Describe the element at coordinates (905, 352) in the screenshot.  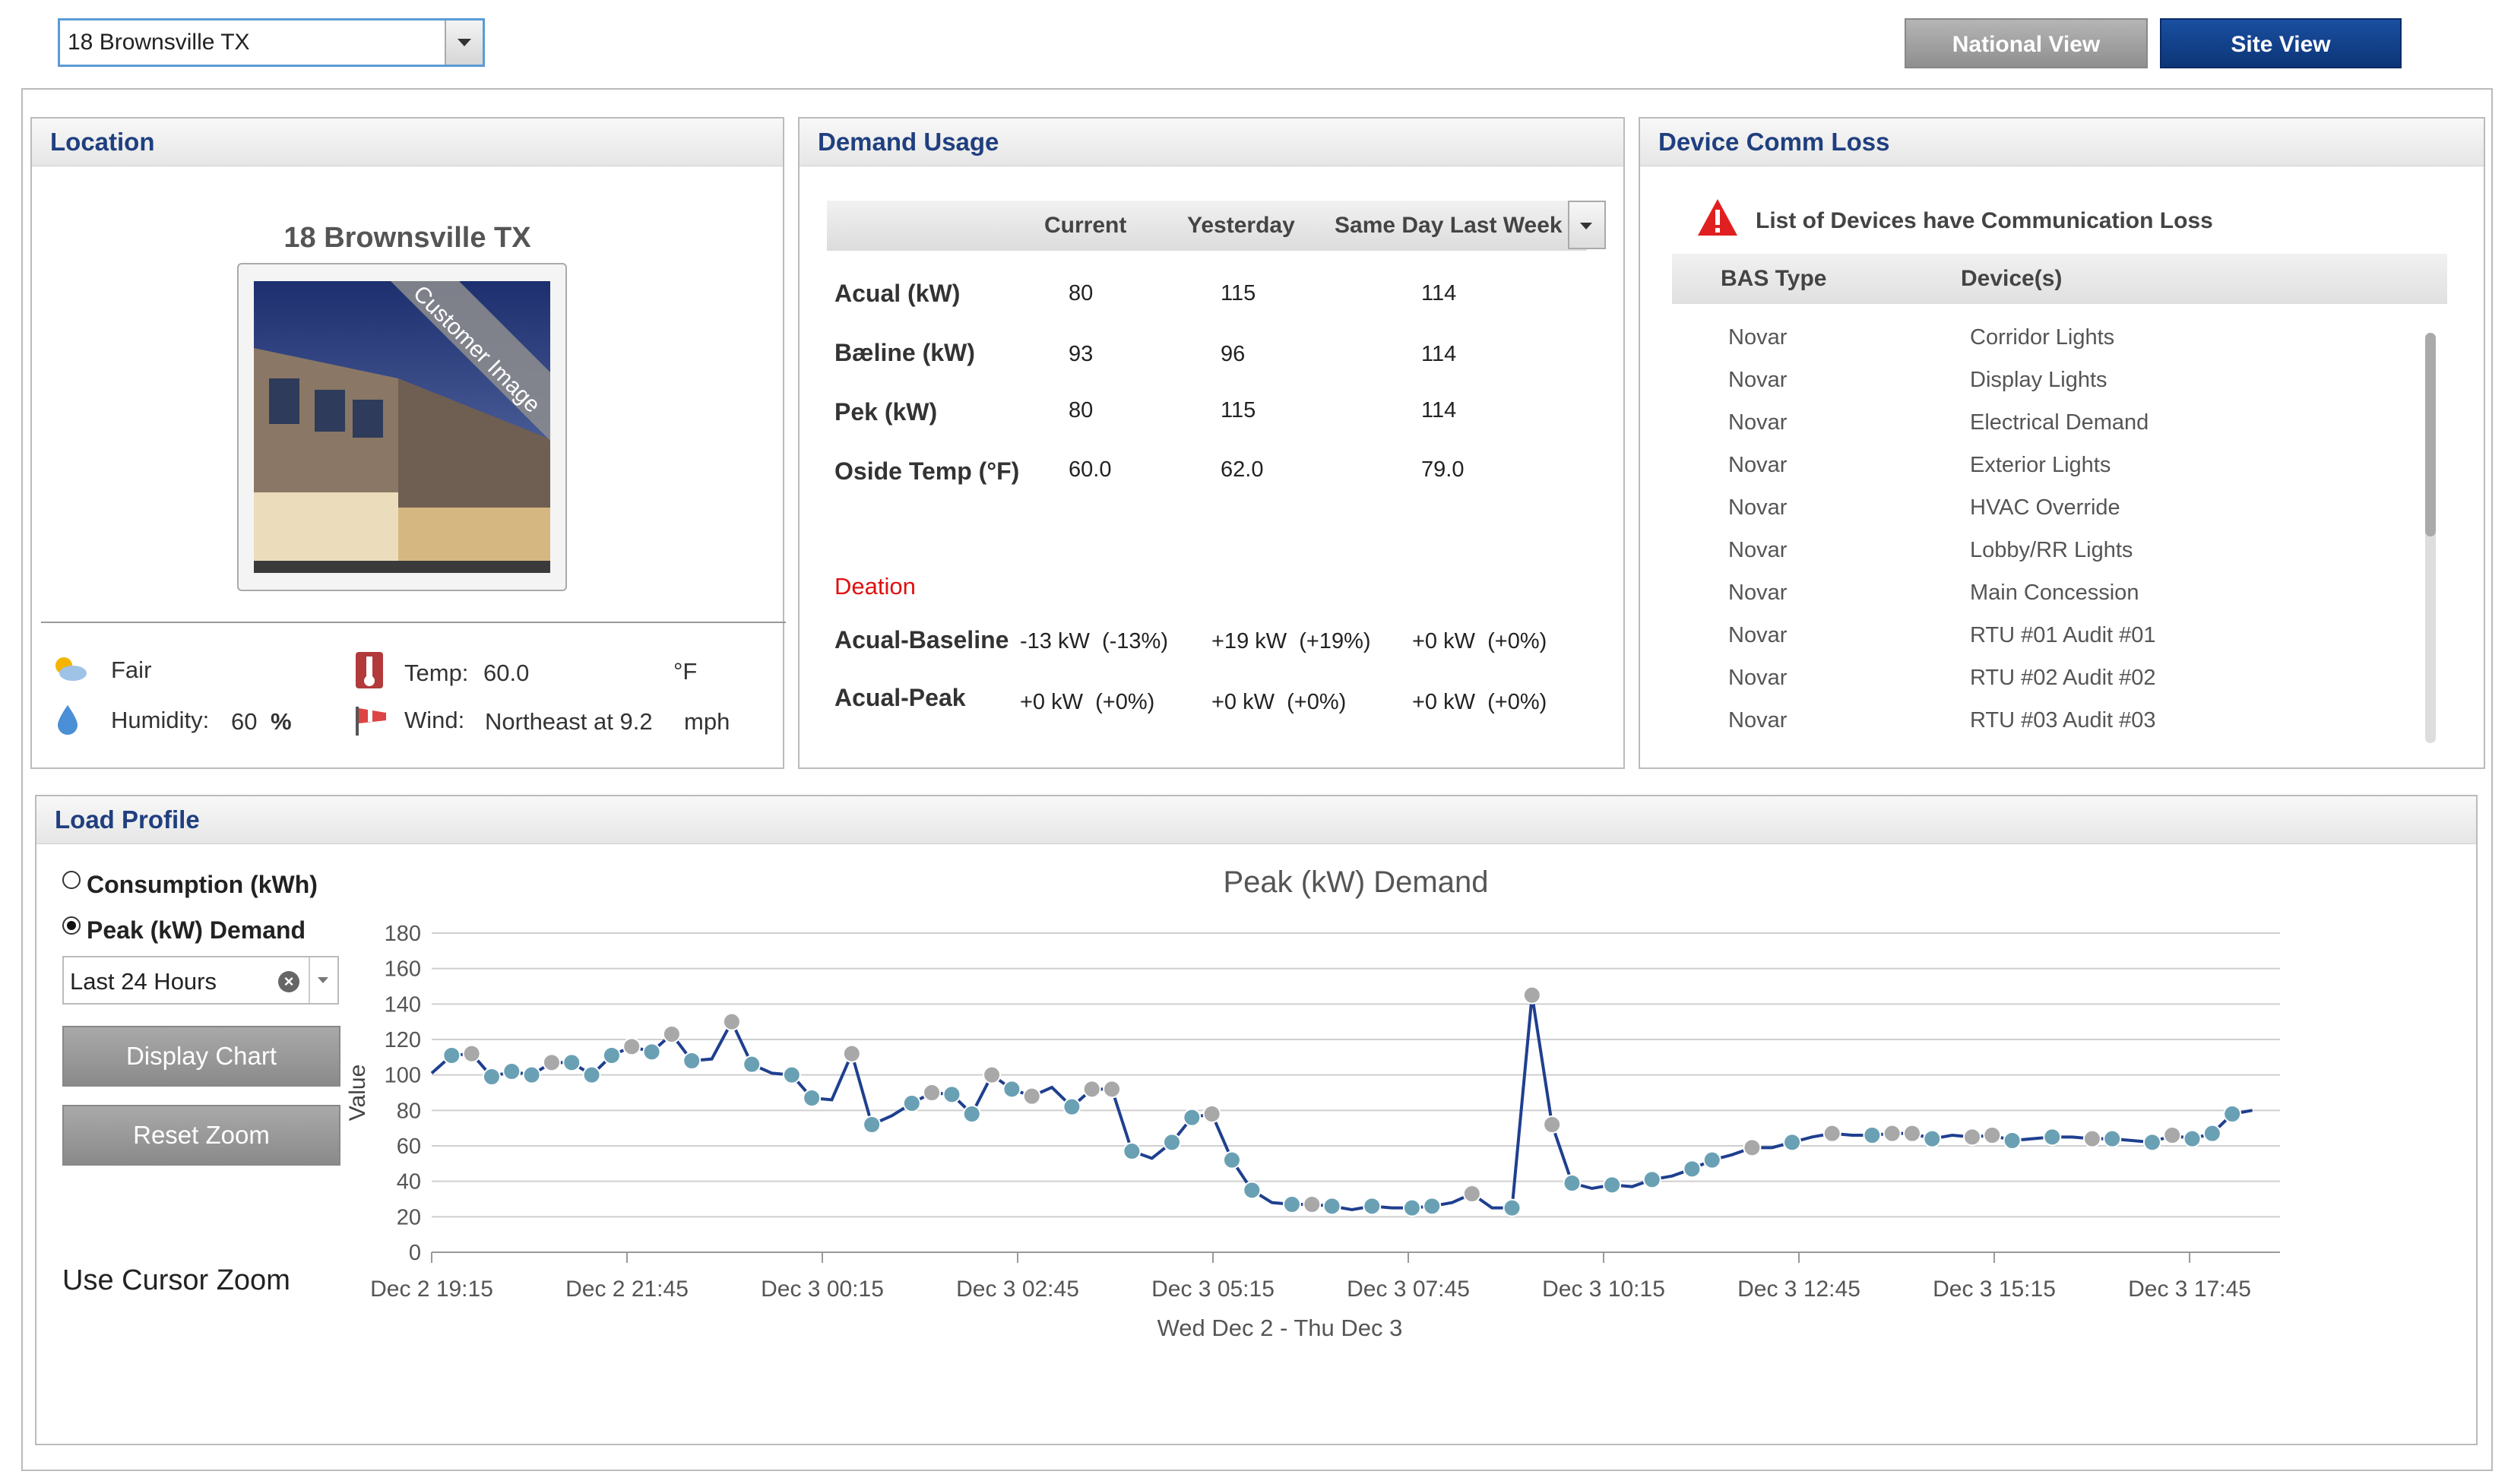
I see `row-label: Bæline (kW)` at that location.